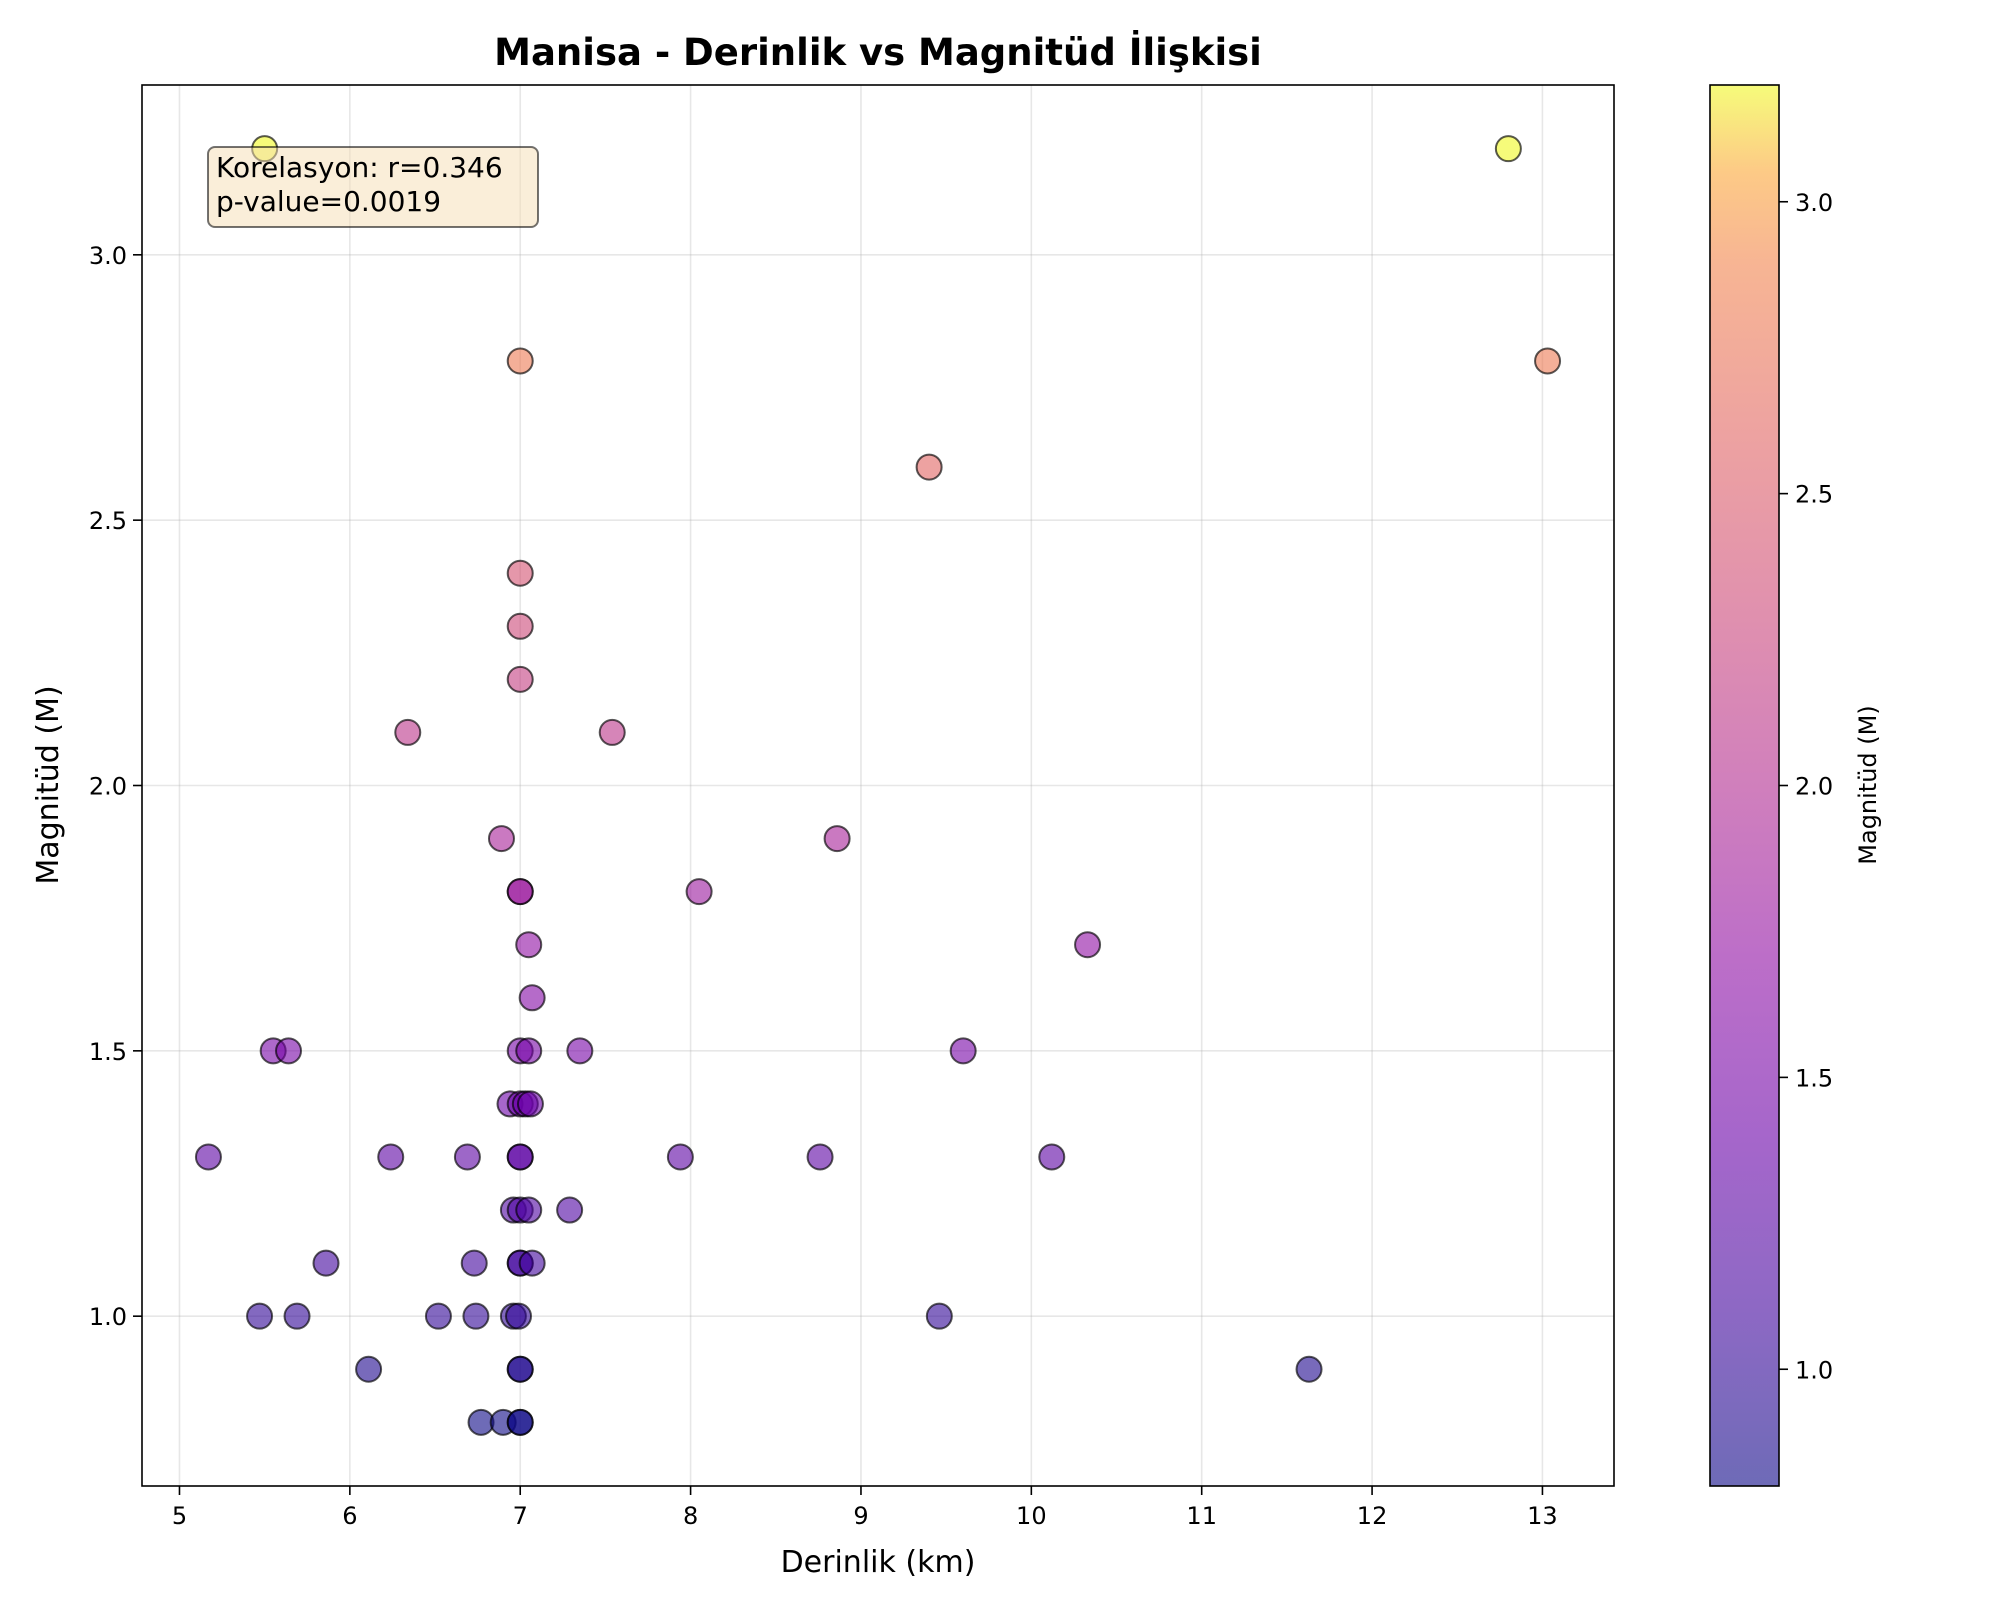 This screenshot has height=1600, width=2000. What do you see at coordinates (108, 787) in the screenshot?
I see `y-tick-label: 2.0` at bounding box center [108, 787].